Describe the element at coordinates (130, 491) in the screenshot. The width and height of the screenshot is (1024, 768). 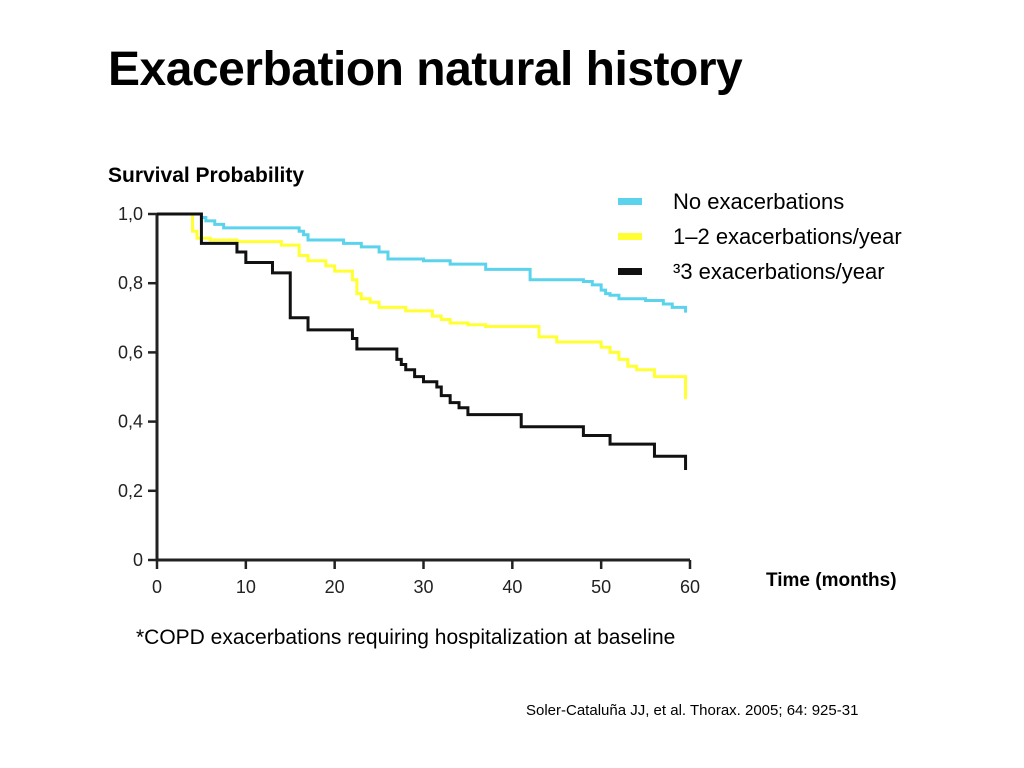
I see `y-tick-label: 0,2` at that location.